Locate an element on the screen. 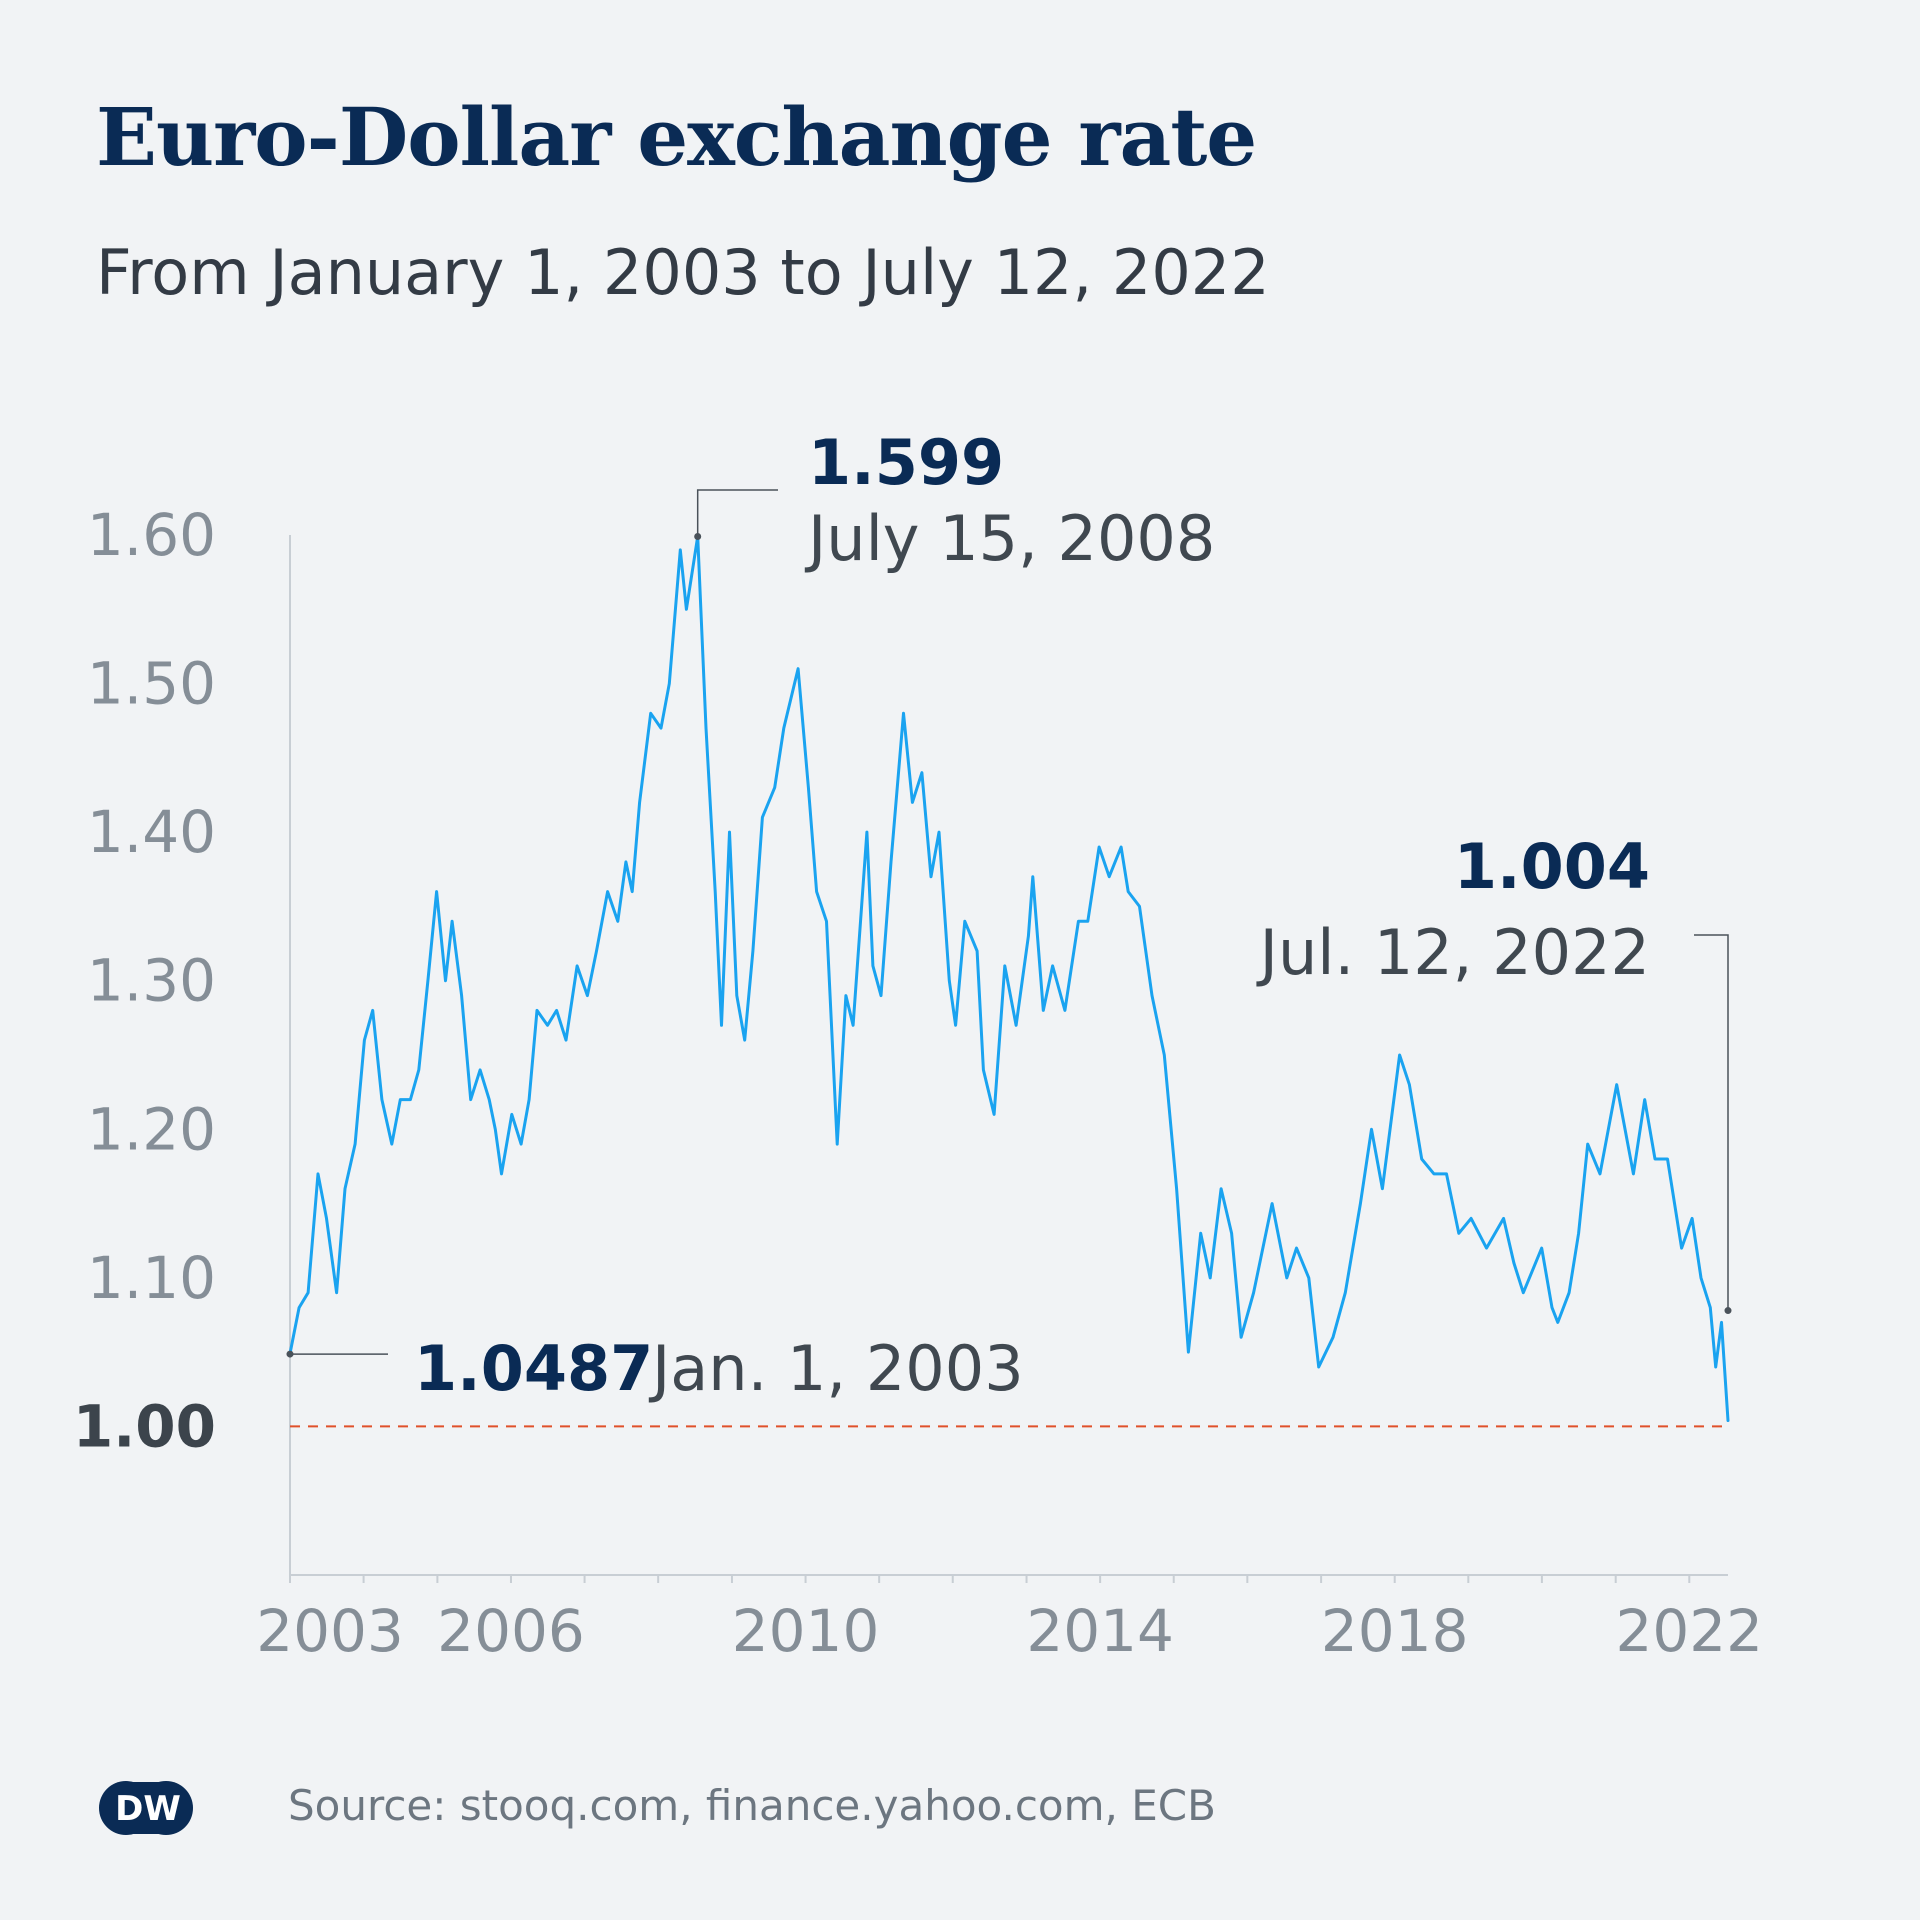 The height and width of the screenshot is (1920, 1920). annotation-start-date: Jan. 1, 2003 is located at coordinates (836, 1368).